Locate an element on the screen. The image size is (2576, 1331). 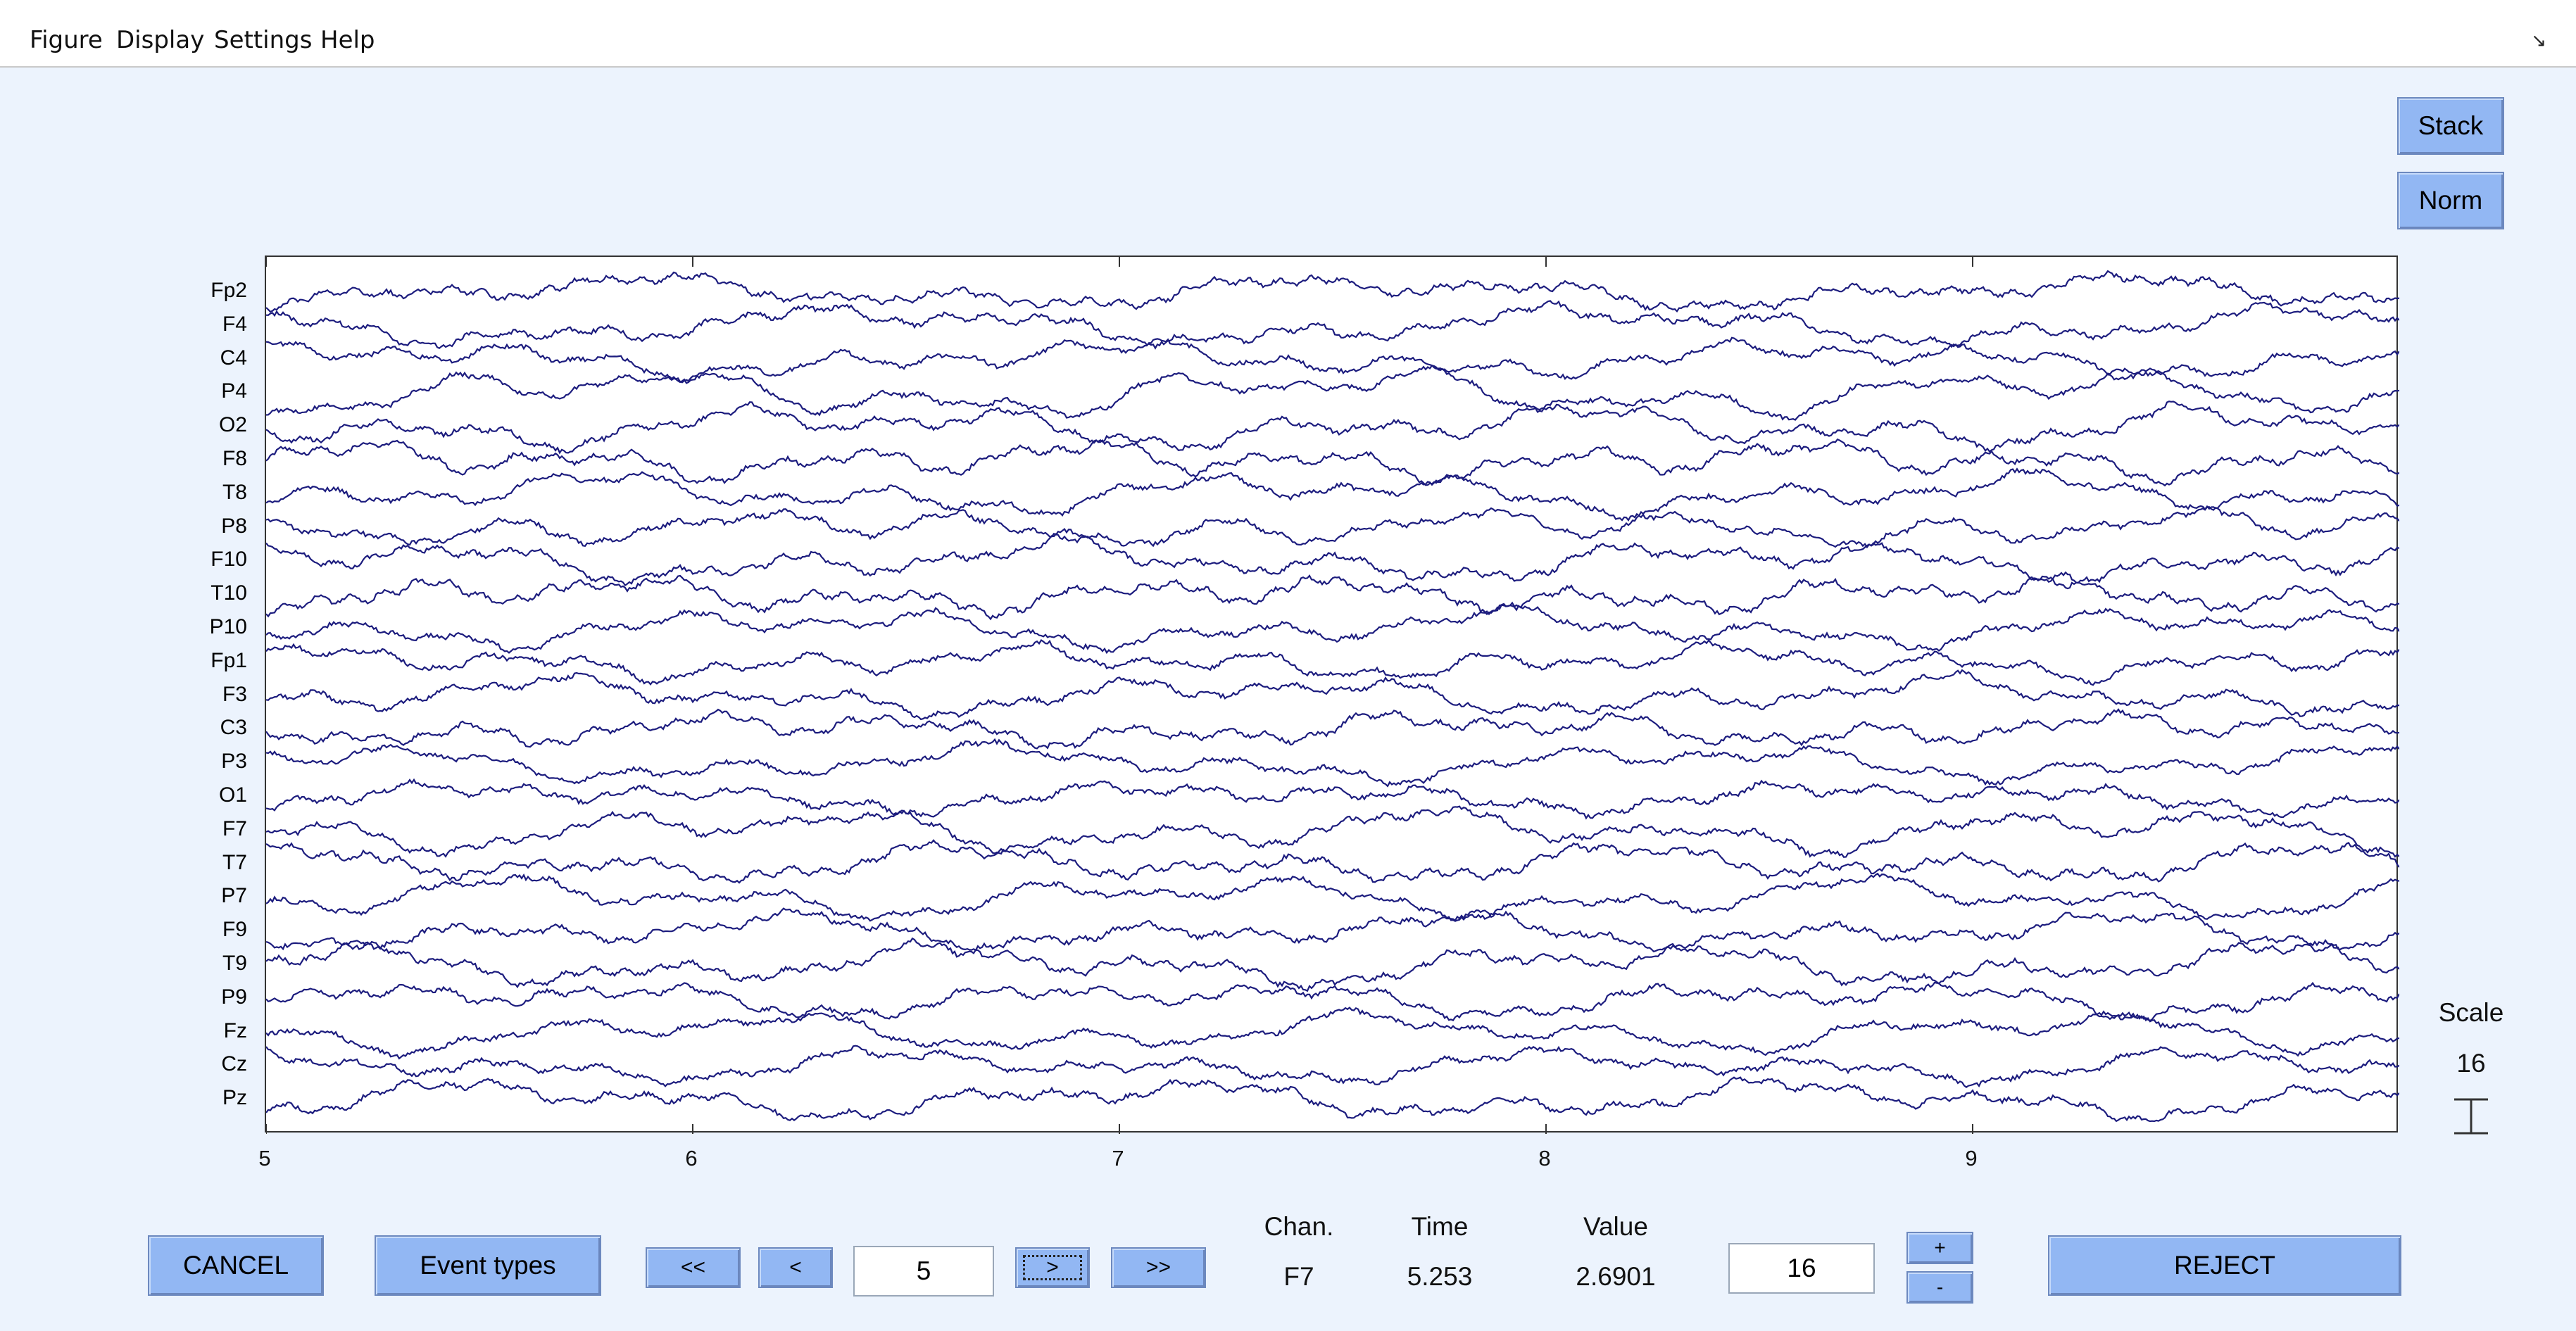
dock-arrow-icon: ↘ is located at coordinates (2538, 40).